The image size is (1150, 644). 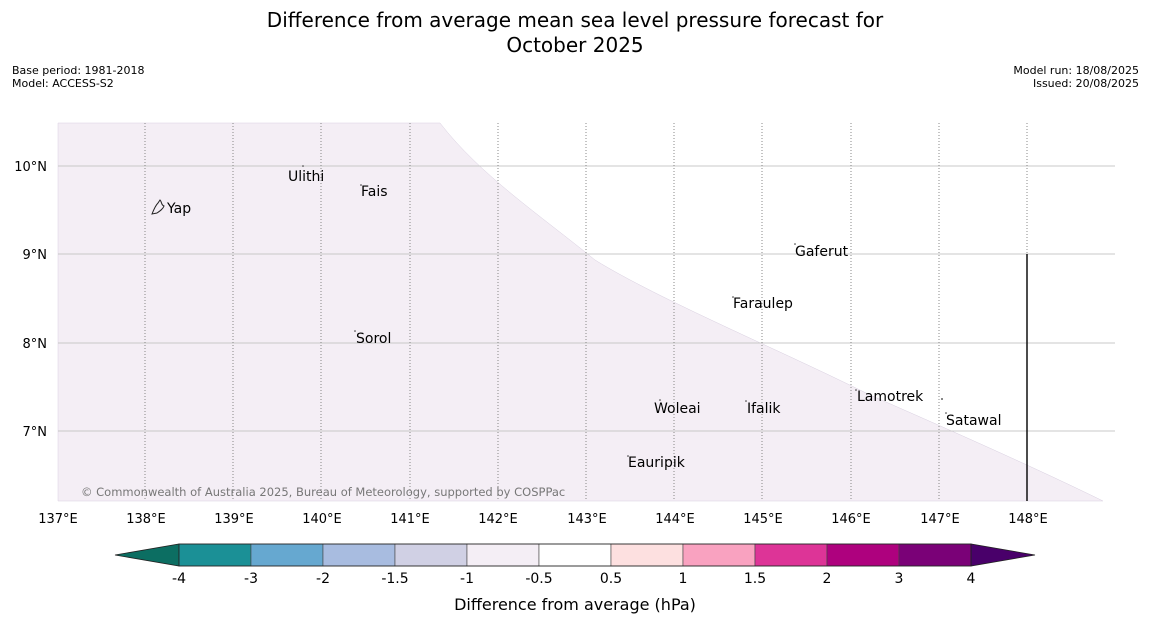 What do you see at coordinates (179, 579) in the screenshot?
I see `colorbar-tick: -4` at bounding box center [179, 579].